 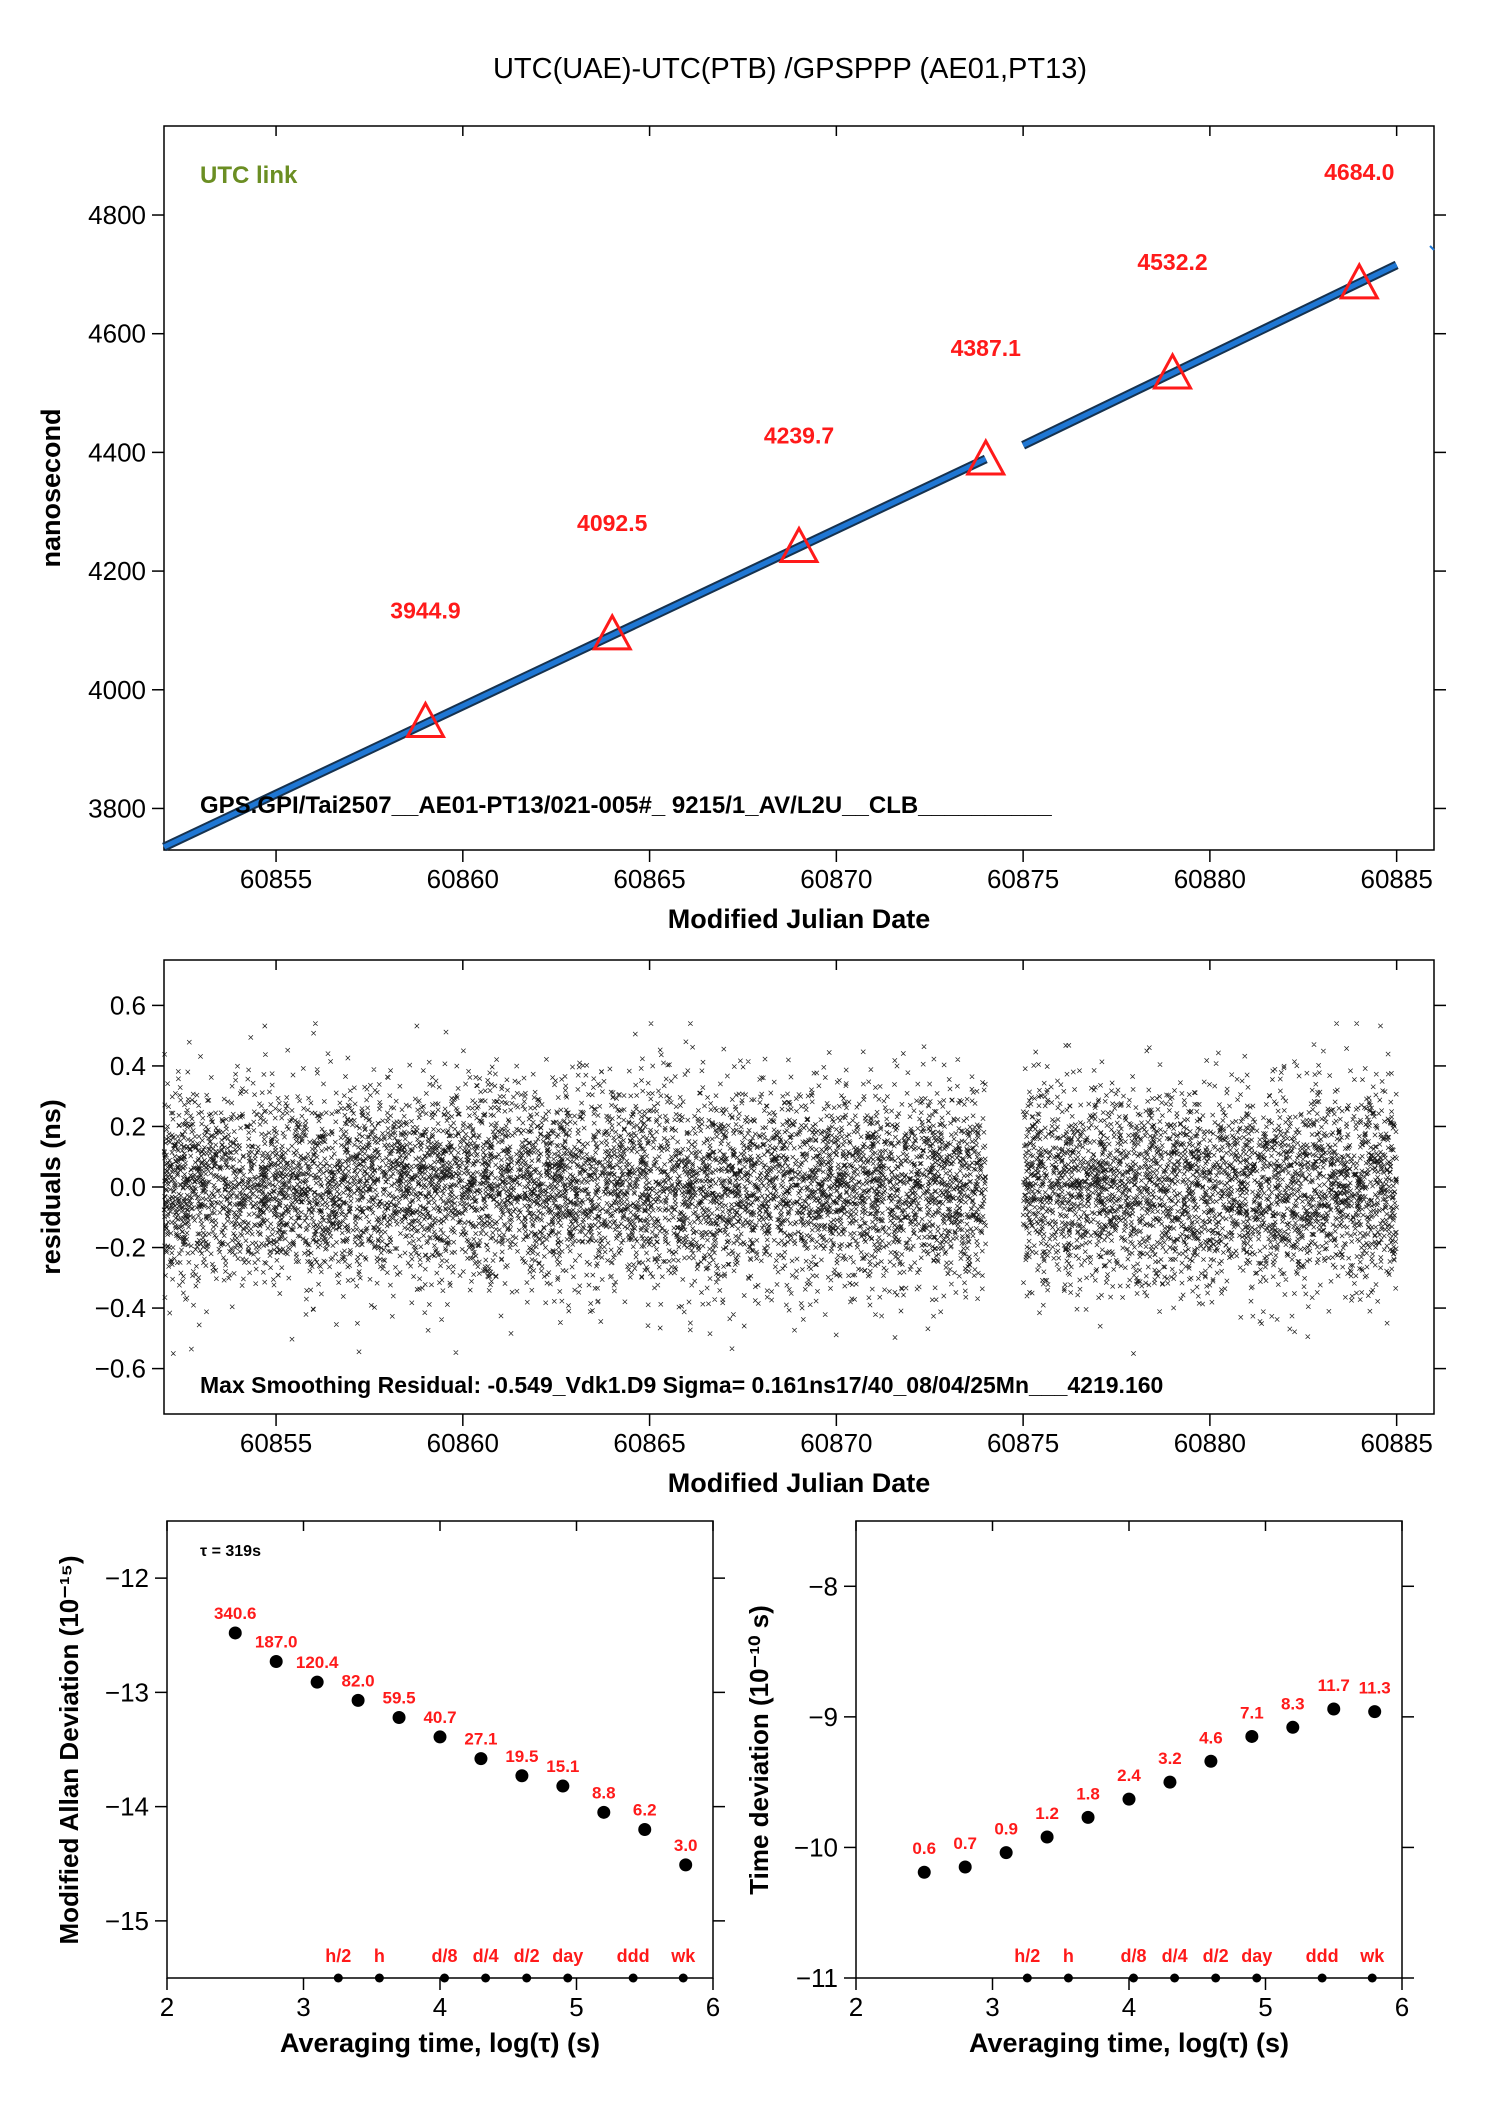 I want to click on deviation-point-label: 187.0, so click(x=276, y=1642).